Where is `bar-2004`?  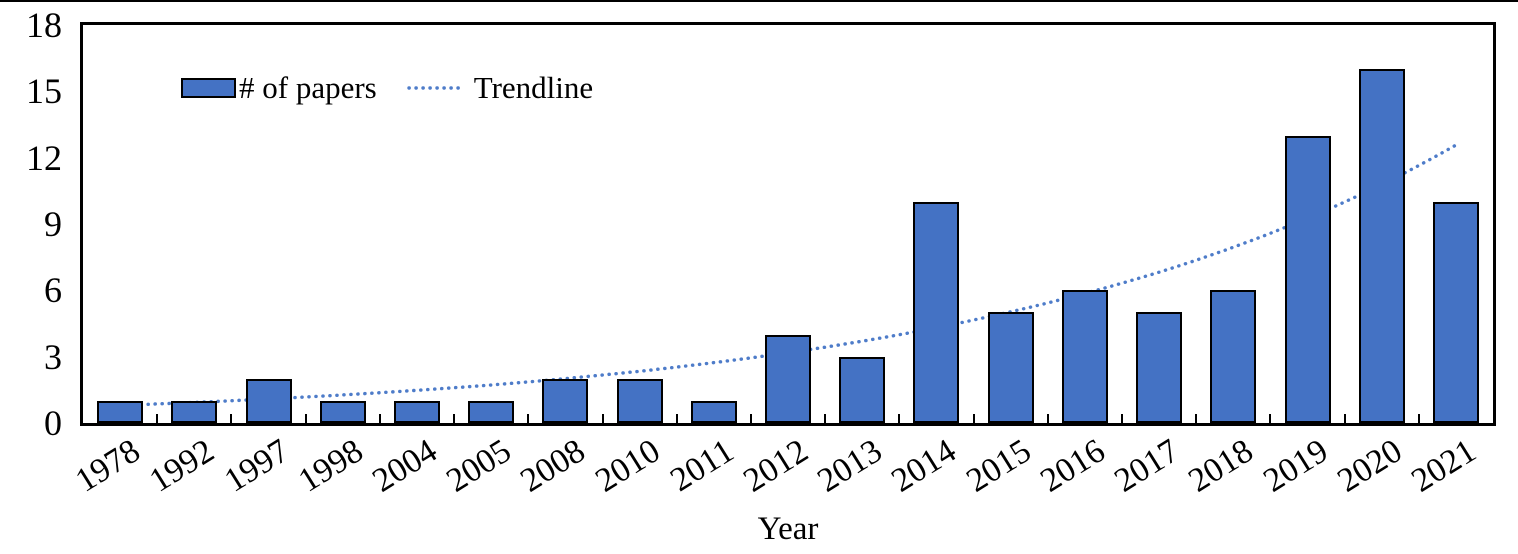
bar-2004 is located at coordinates (416, 411).